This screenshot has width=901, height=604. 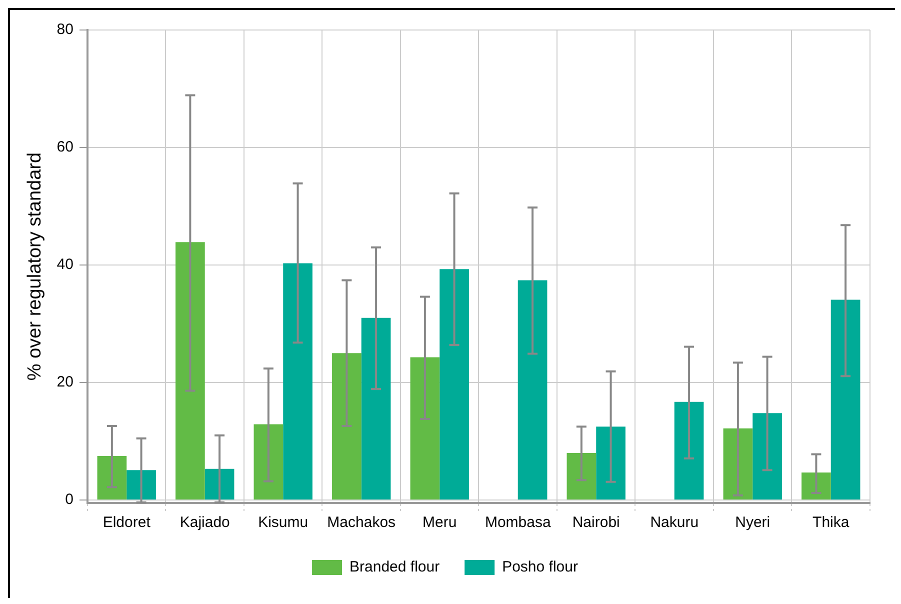 I want to click on x-tick-label: Meru, so click(x=439, y=523).